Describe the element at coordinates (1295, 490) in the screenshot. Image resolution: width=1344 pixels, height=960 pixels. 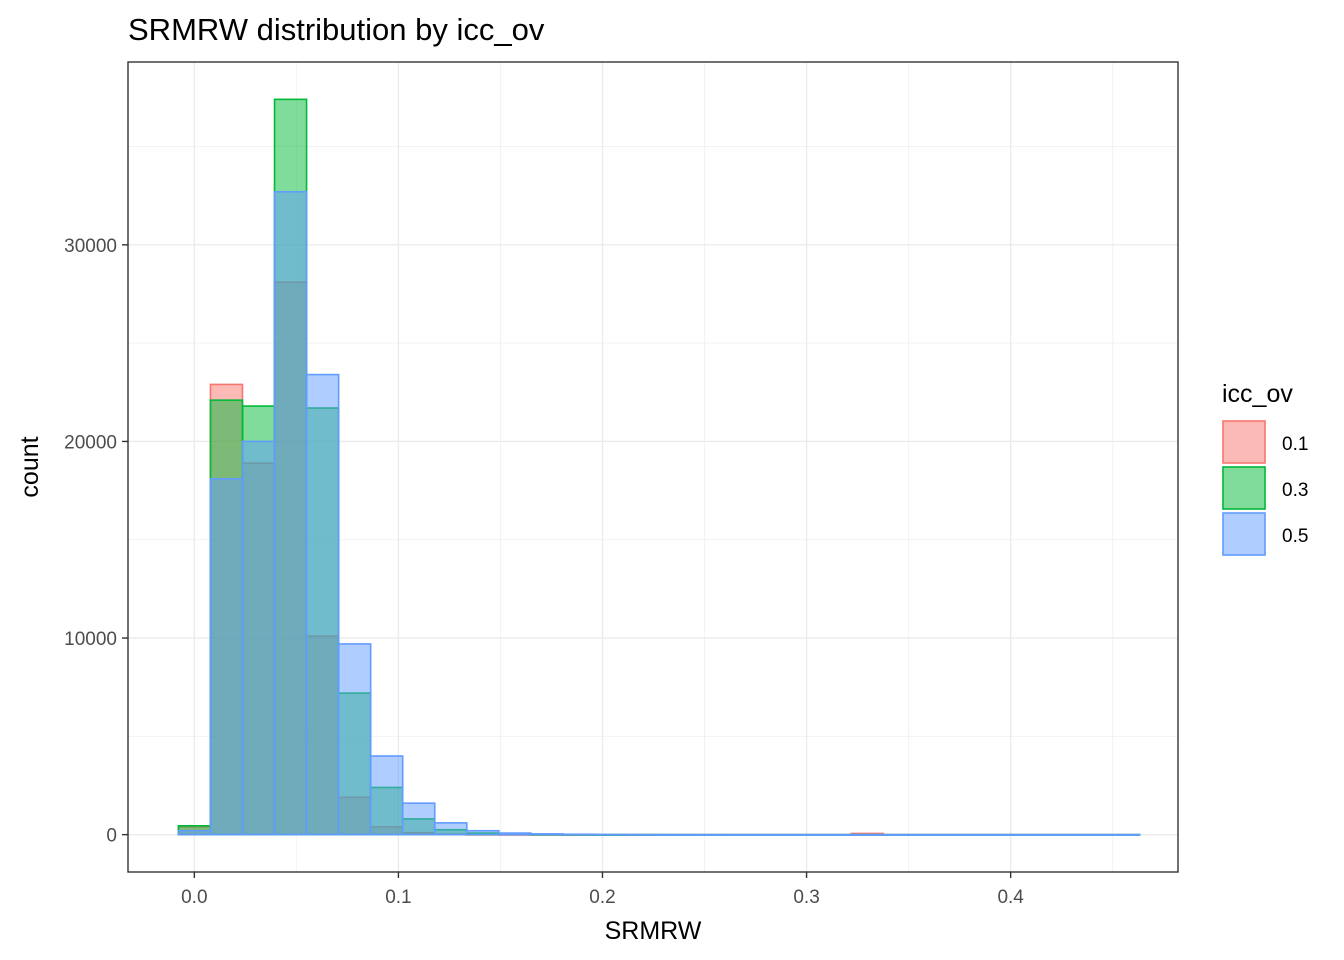
I see `legend-label: 0.3` at that location.